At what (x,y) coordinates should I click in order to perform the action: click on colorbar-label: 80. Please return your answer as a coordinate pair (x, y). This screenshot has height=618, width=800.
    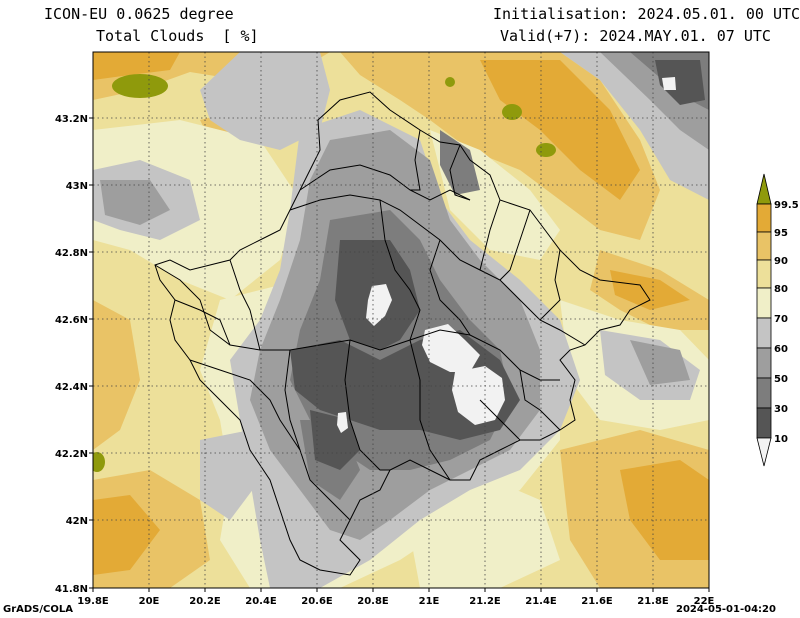
    Looking at the image, I should click on (781, 289).